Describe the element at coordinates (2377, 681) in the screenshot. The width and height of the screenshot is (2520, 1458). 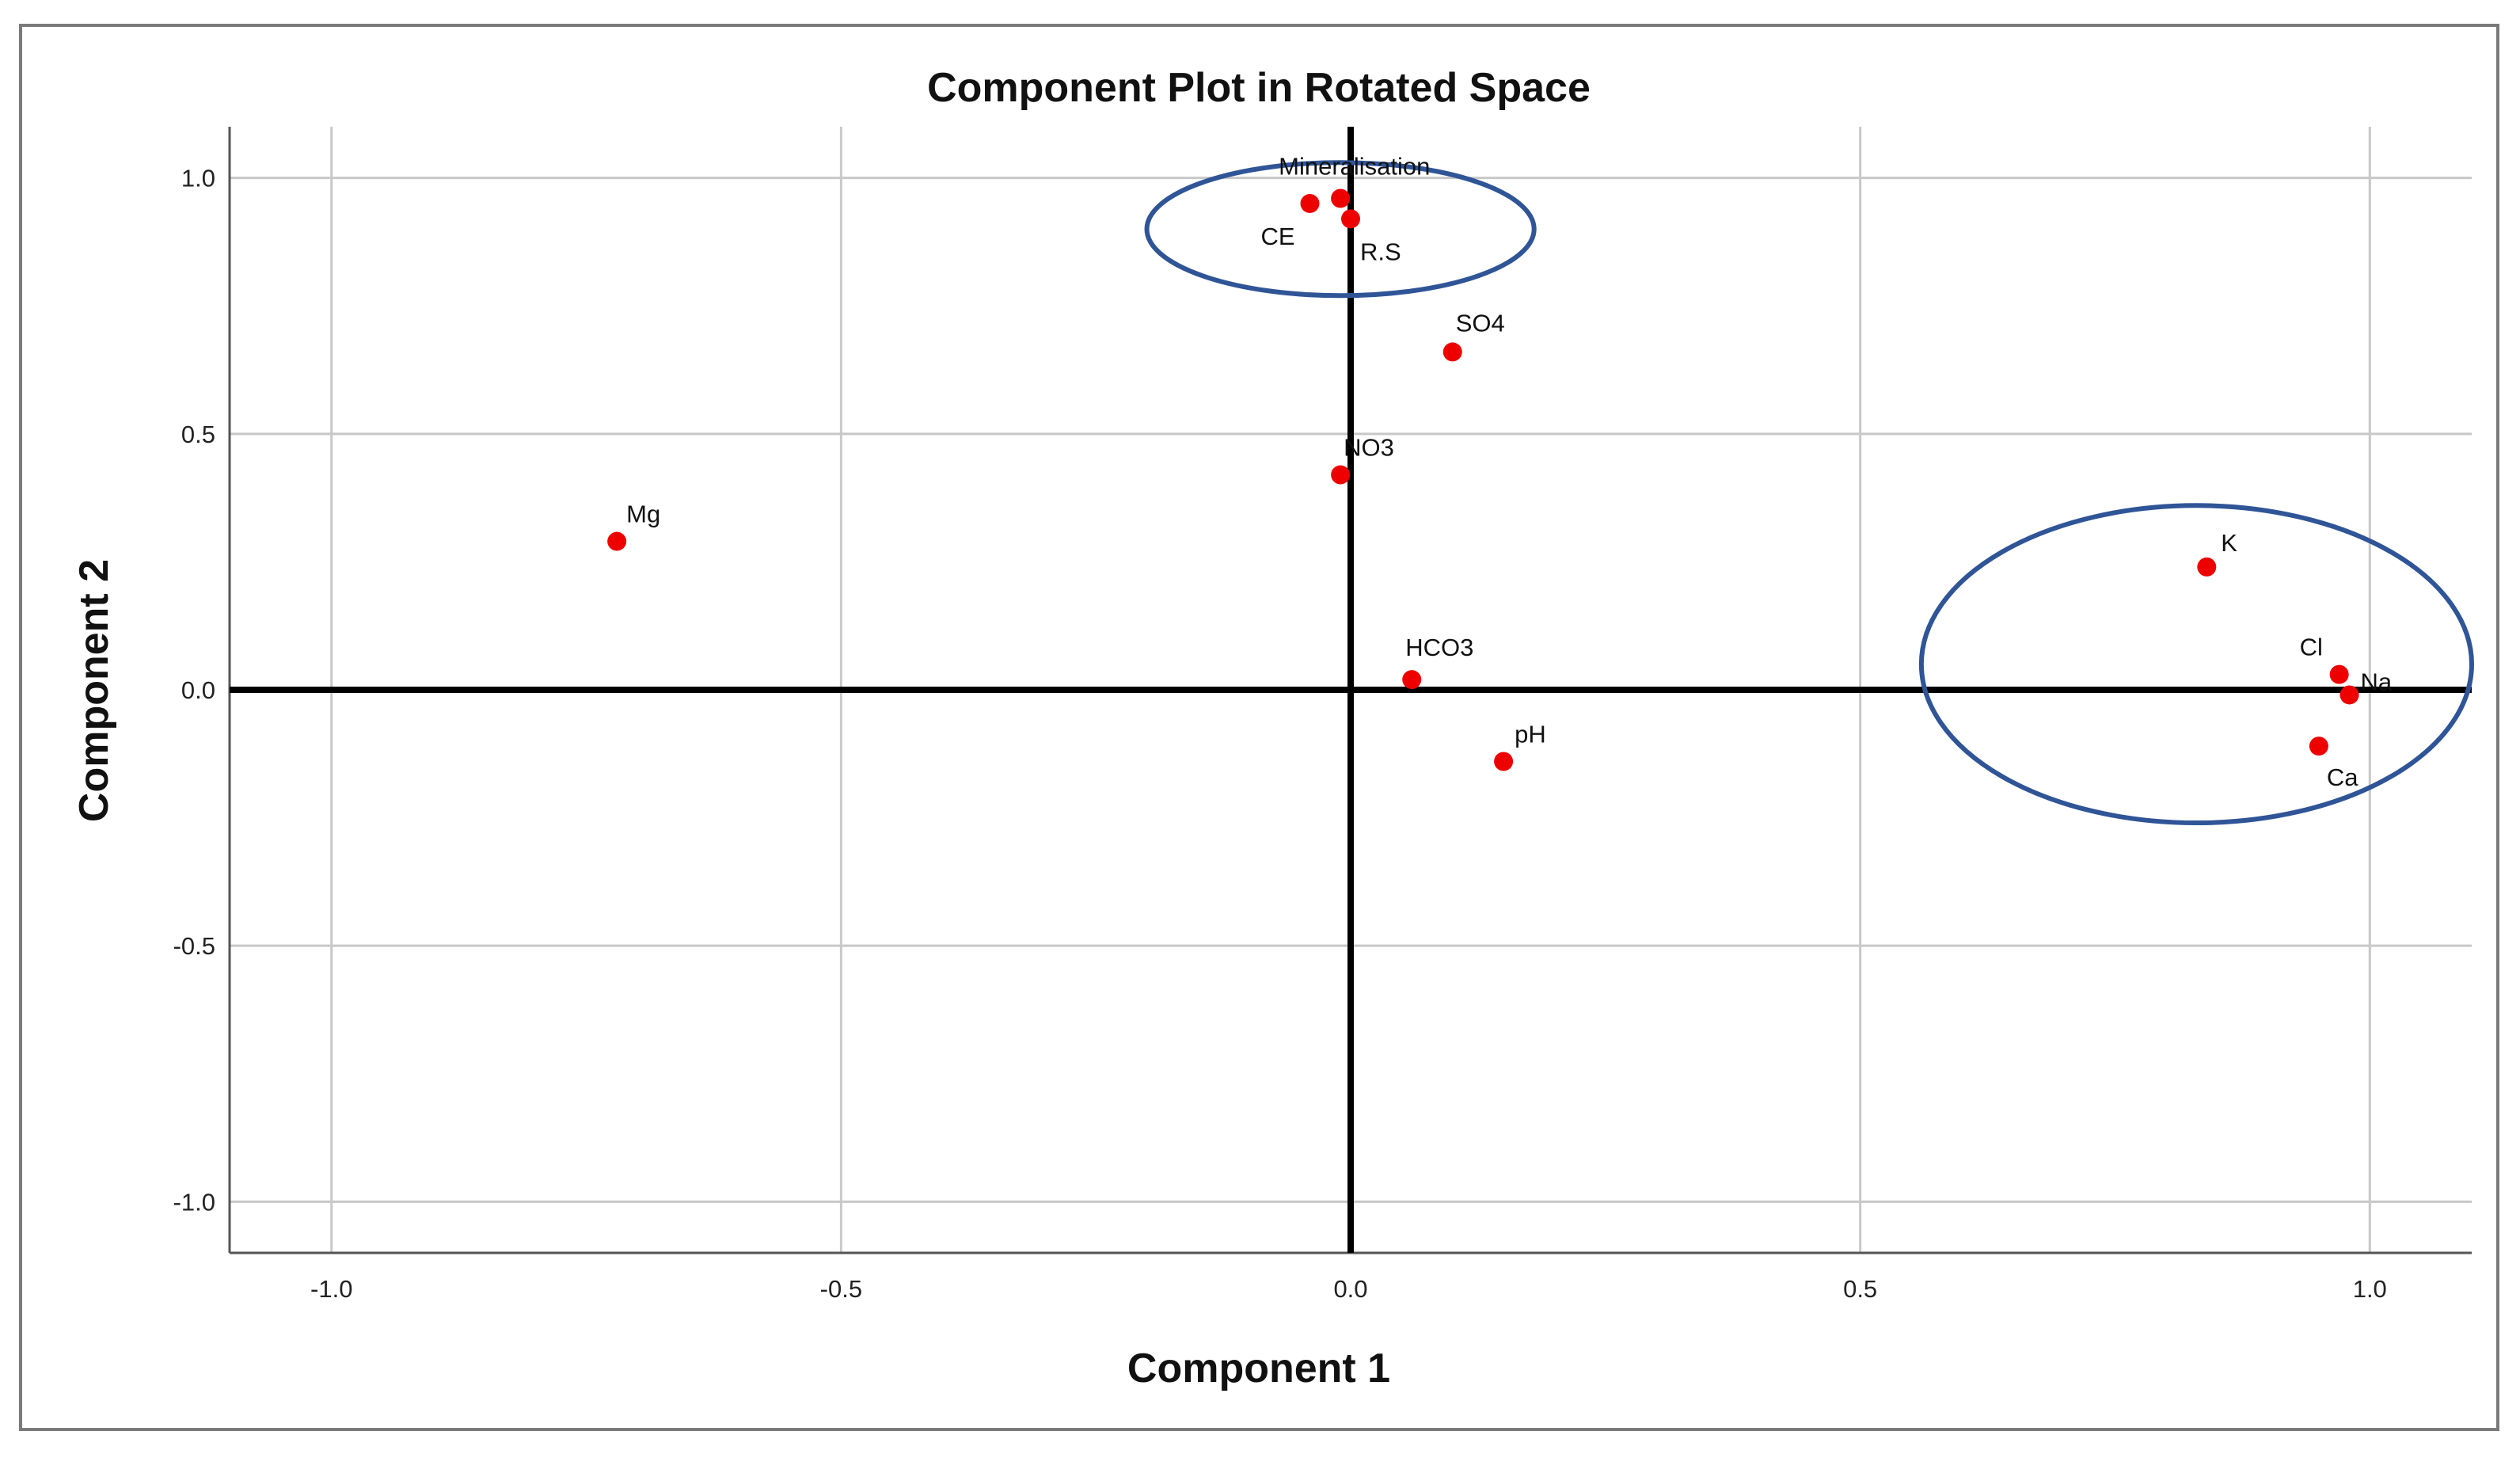
I see `point-label: Na` at that location.